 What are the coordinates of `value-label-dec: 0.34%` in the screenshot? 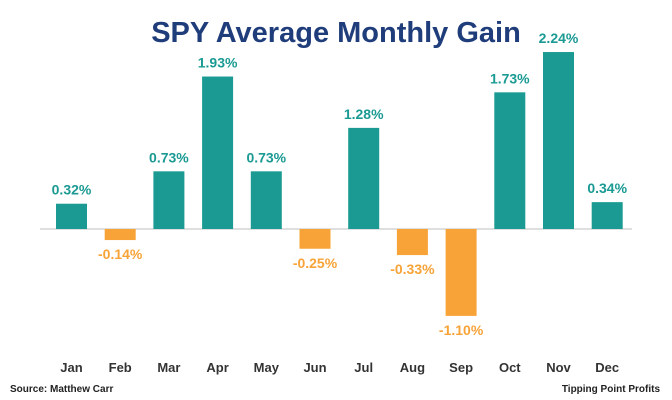 It's located at (607, 188).